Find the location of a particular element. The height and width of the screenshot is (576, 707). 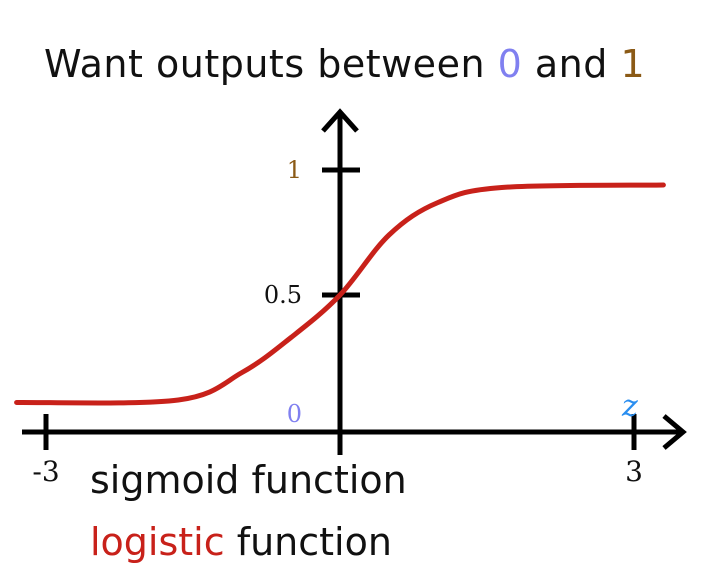

y-tick-label-0: 1 is located at coordinates (294, 170).